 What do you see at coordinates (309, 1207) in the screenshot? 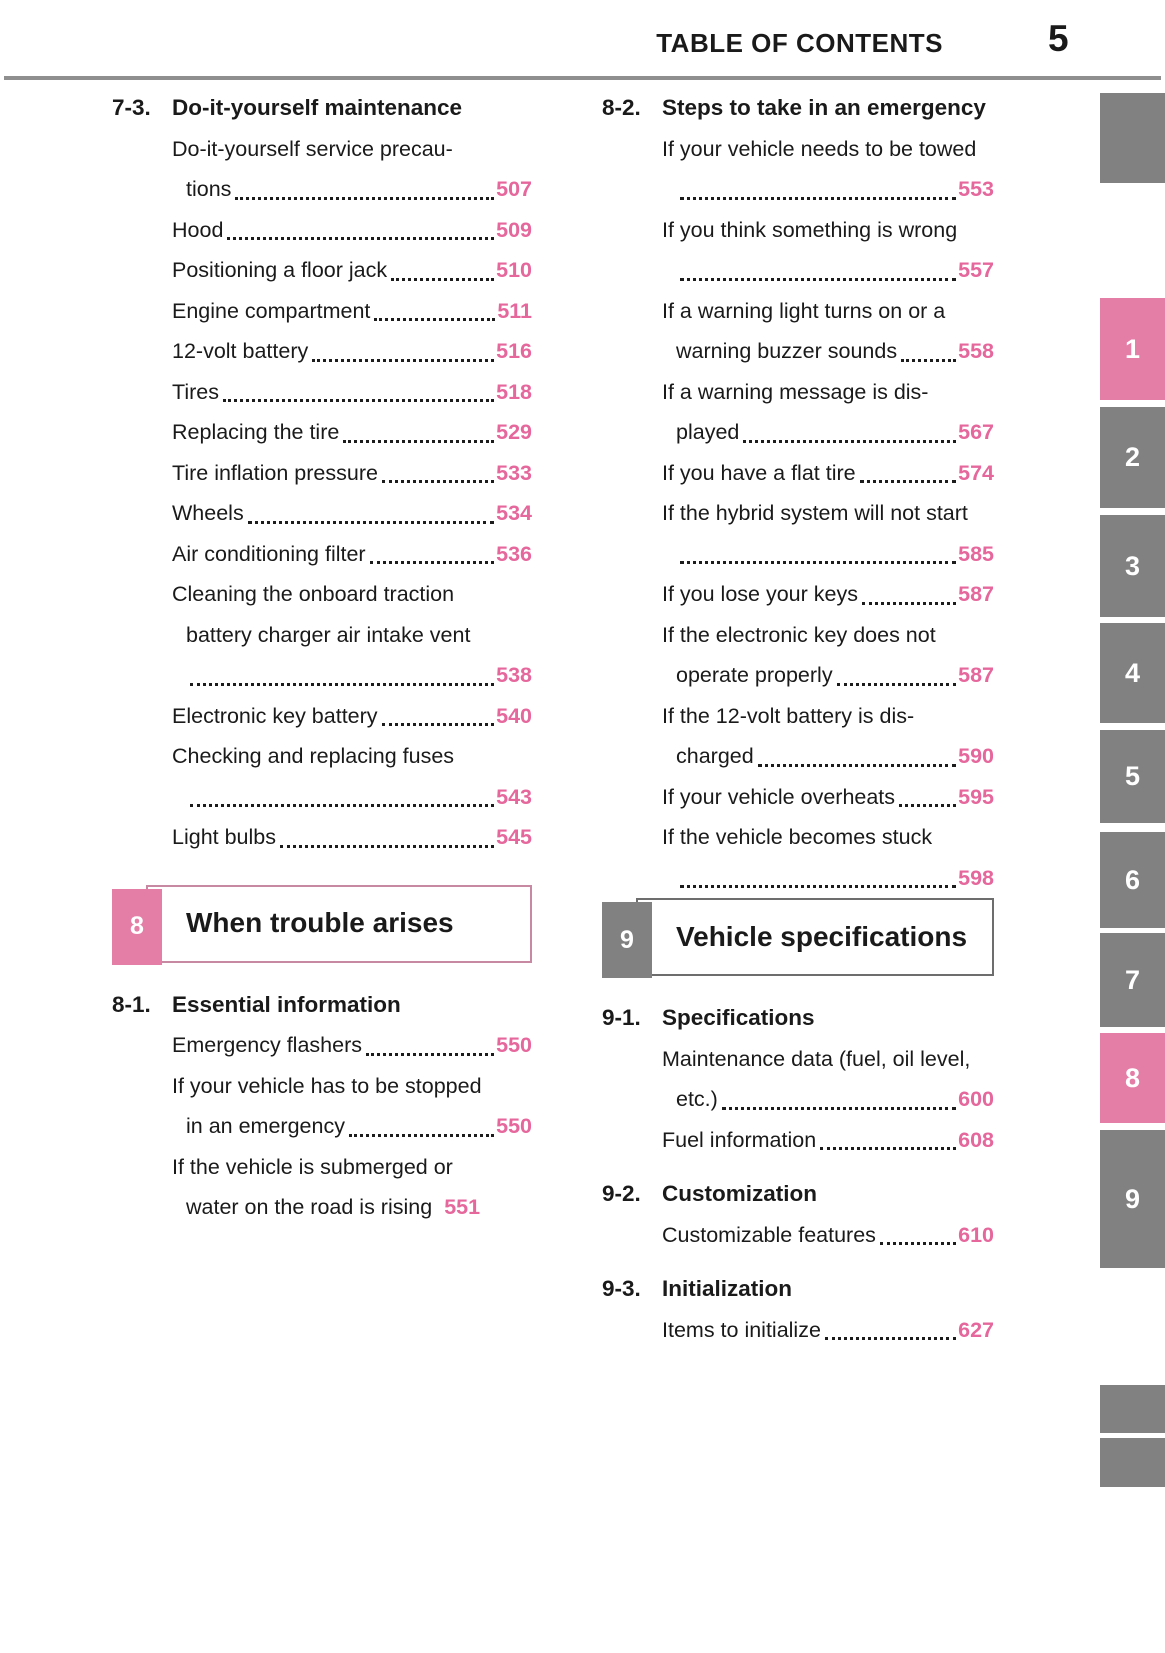
I see `toc-entry-text: water on the road is rising` at bounding box center [309, 1207].